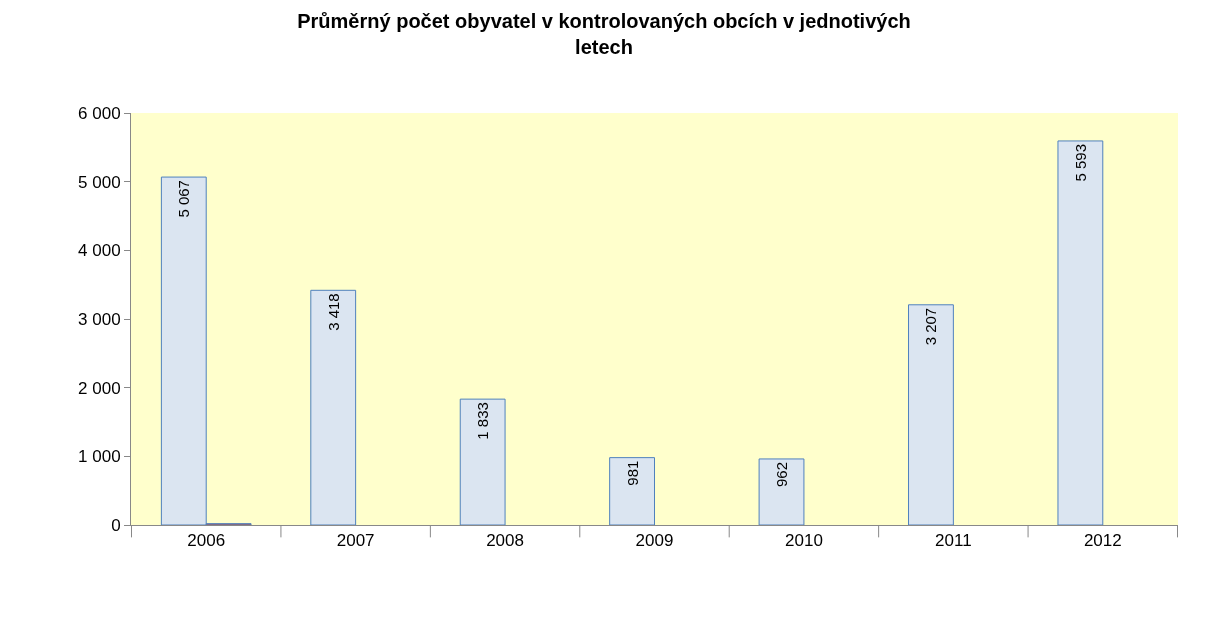  Describe the element at coordinates (931, 326) in the screenshot. I see `data-label: 3 207` at that location.